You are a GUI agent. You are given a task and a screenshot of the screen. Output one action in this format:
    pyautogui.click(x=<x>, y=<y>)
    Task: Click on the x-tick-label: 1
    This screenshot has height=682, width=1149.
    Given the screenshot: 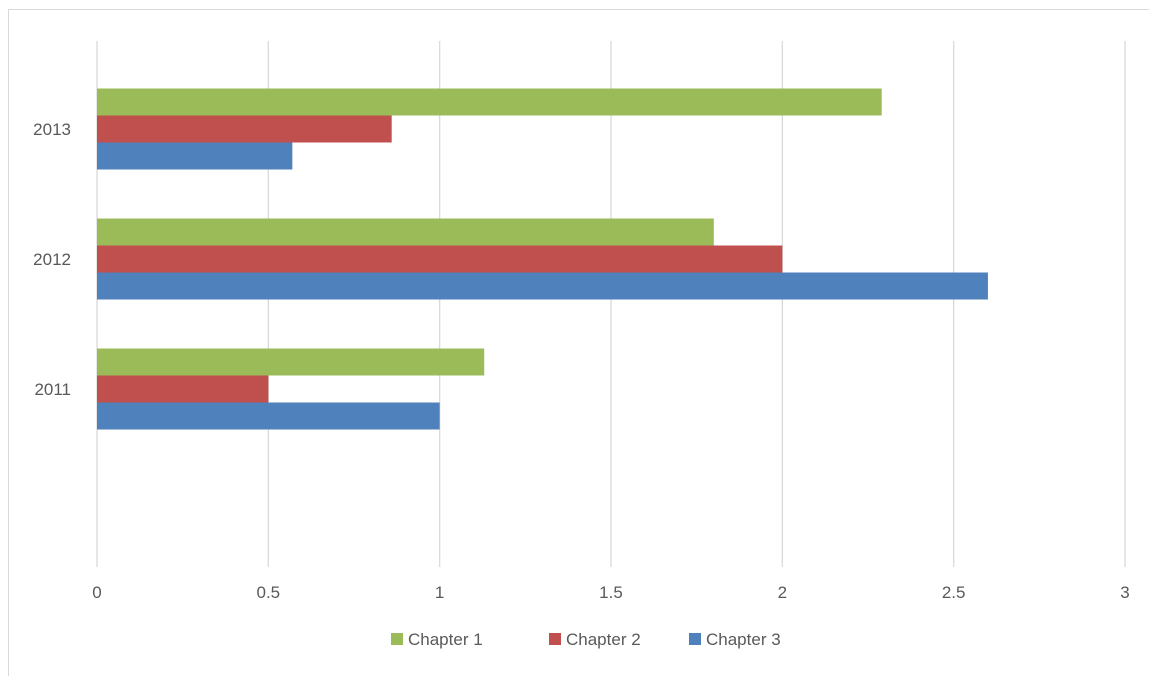 What is the action you would take?
    pyautogui.click(x=439, y=592)
    